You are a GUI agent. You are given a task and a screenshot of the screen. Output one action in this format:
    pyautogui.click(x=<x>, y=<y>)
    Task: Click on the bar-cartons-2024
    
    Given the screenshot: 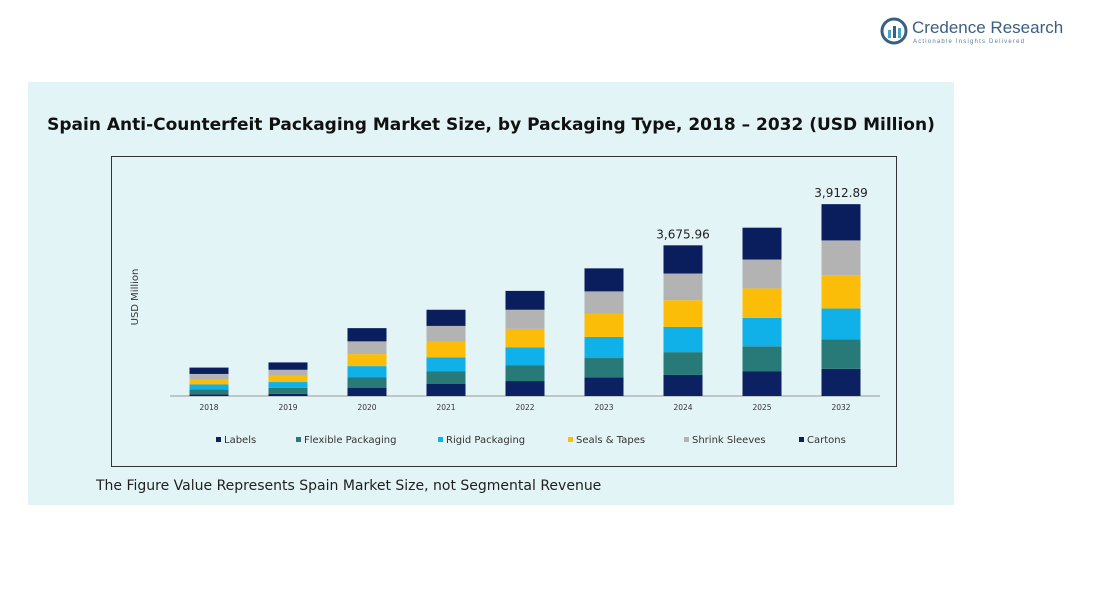 What is the action you would take?
    pyautogui.click(x=683, y=259)
    